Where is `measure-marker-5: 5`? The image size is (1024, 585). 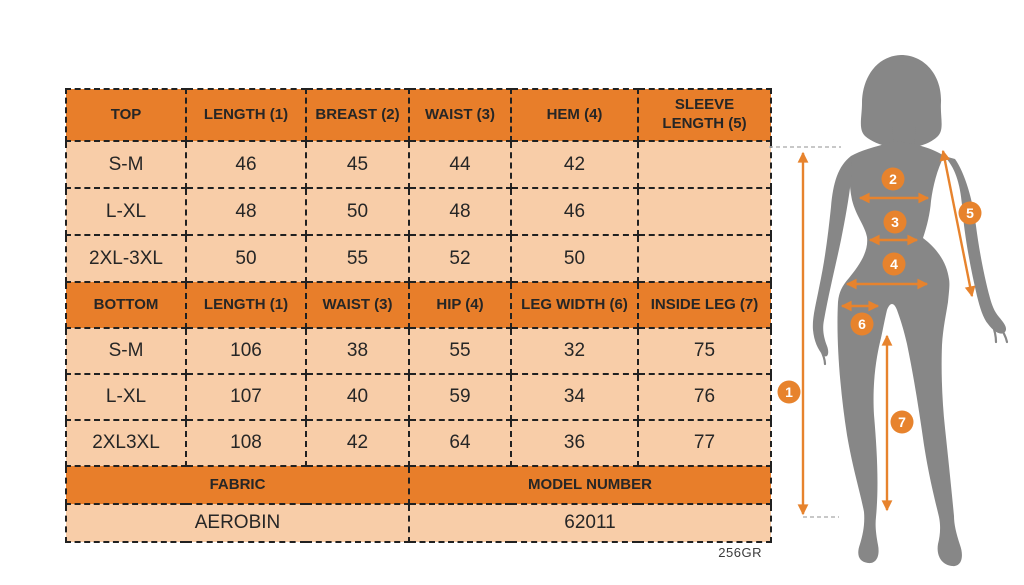
measure-marker-5: 5 is located at coordinates (970, 213).